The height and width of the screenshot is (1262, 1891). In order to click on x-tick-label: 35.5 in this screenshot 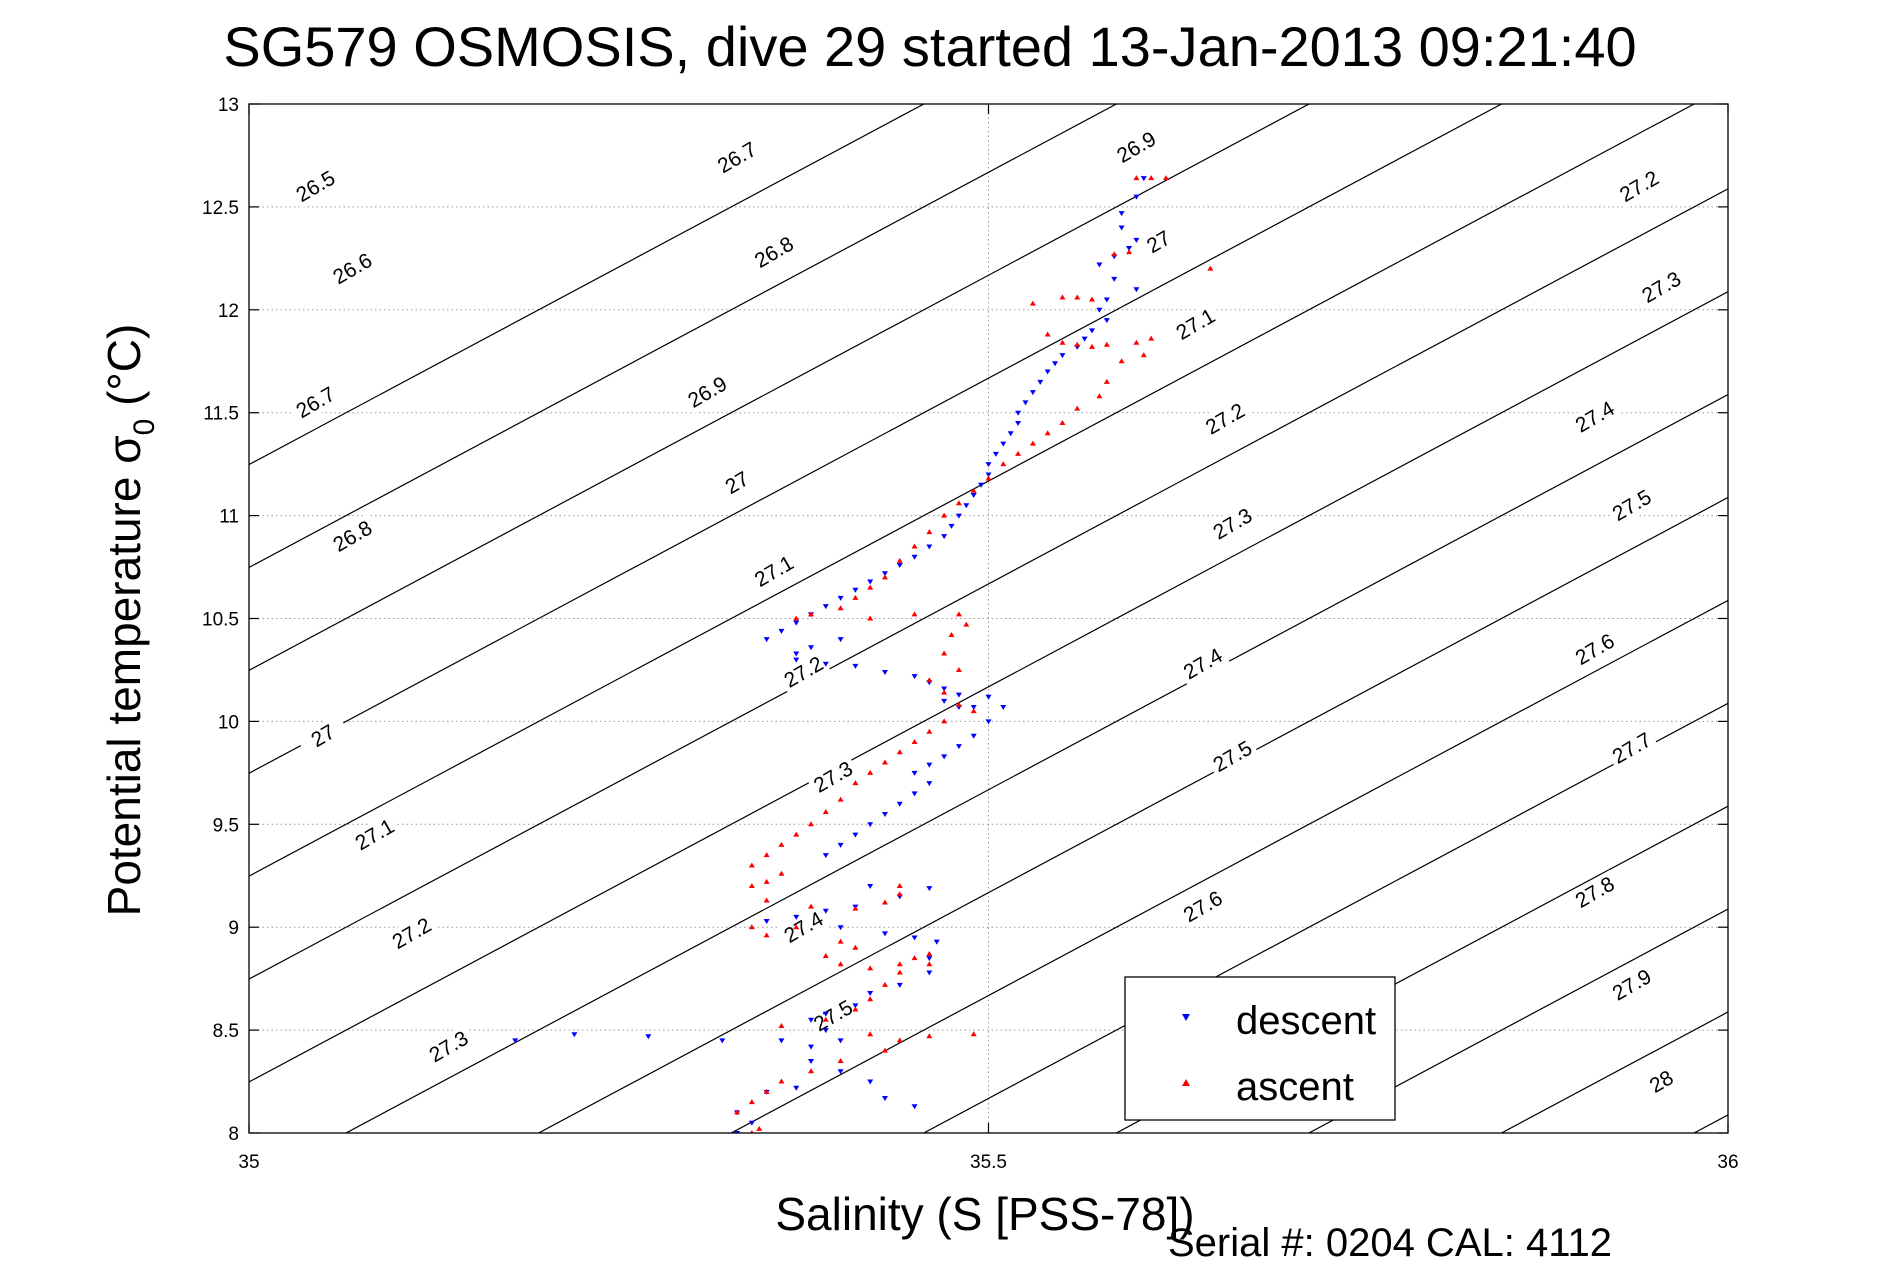, I will do `click(988, 1162)`.